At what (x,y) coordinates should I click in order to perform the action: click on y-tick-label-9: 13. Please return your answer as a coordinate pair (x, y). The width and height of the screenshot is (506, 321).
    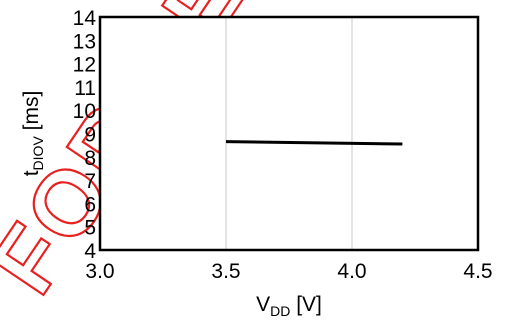
    Looking at the image, I should click on (84, 41).